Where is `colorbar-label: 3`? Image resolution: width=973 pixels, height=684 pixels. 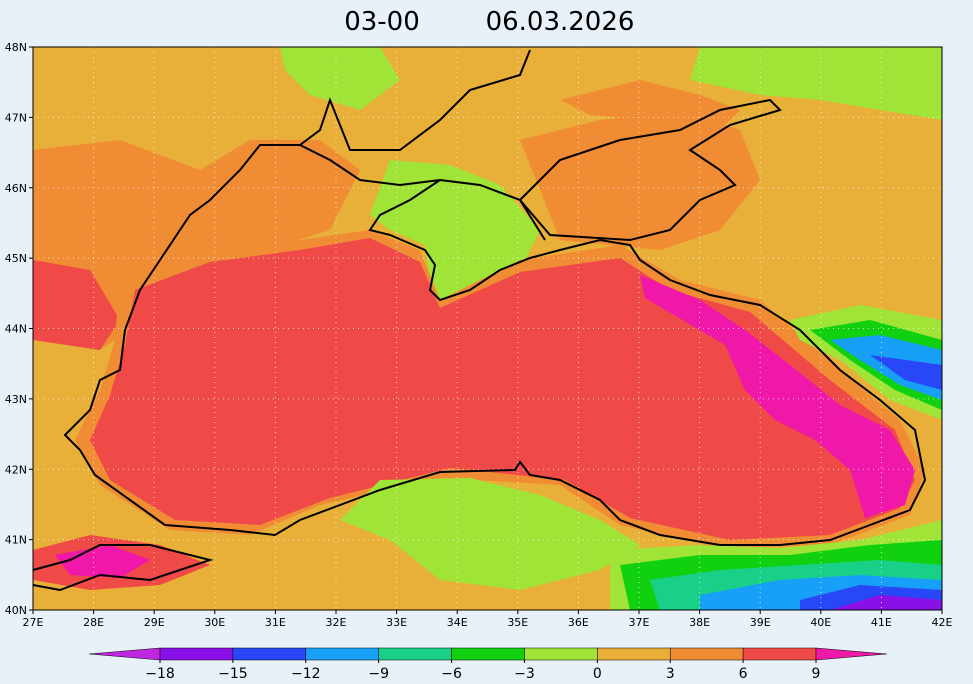 colorbar-label: 3 is located at coordinates (670, 674).